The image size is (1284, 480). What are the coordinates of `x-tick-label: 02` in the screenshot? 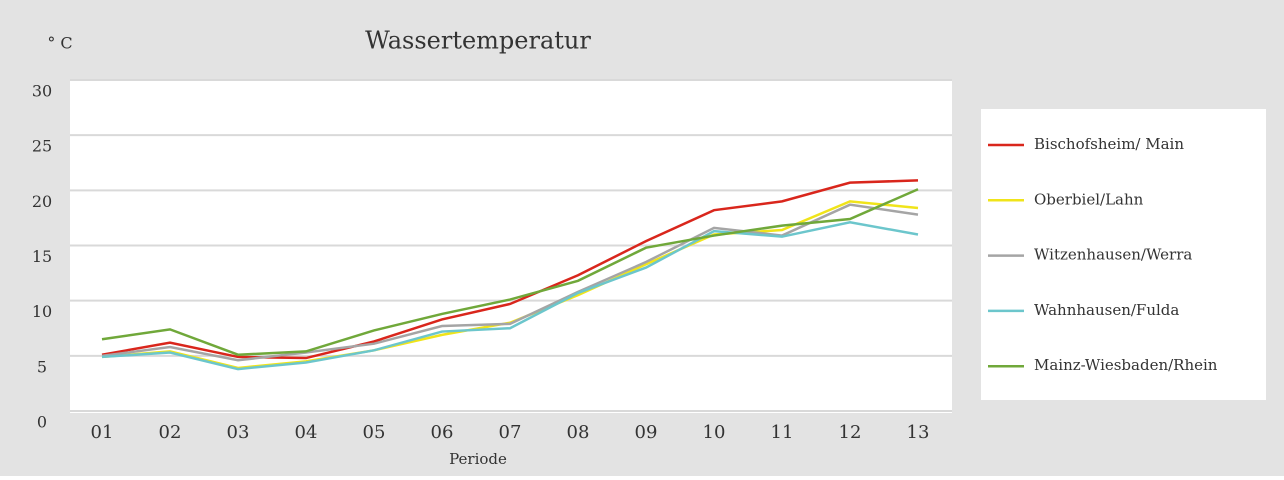 It's located at (170, 432).